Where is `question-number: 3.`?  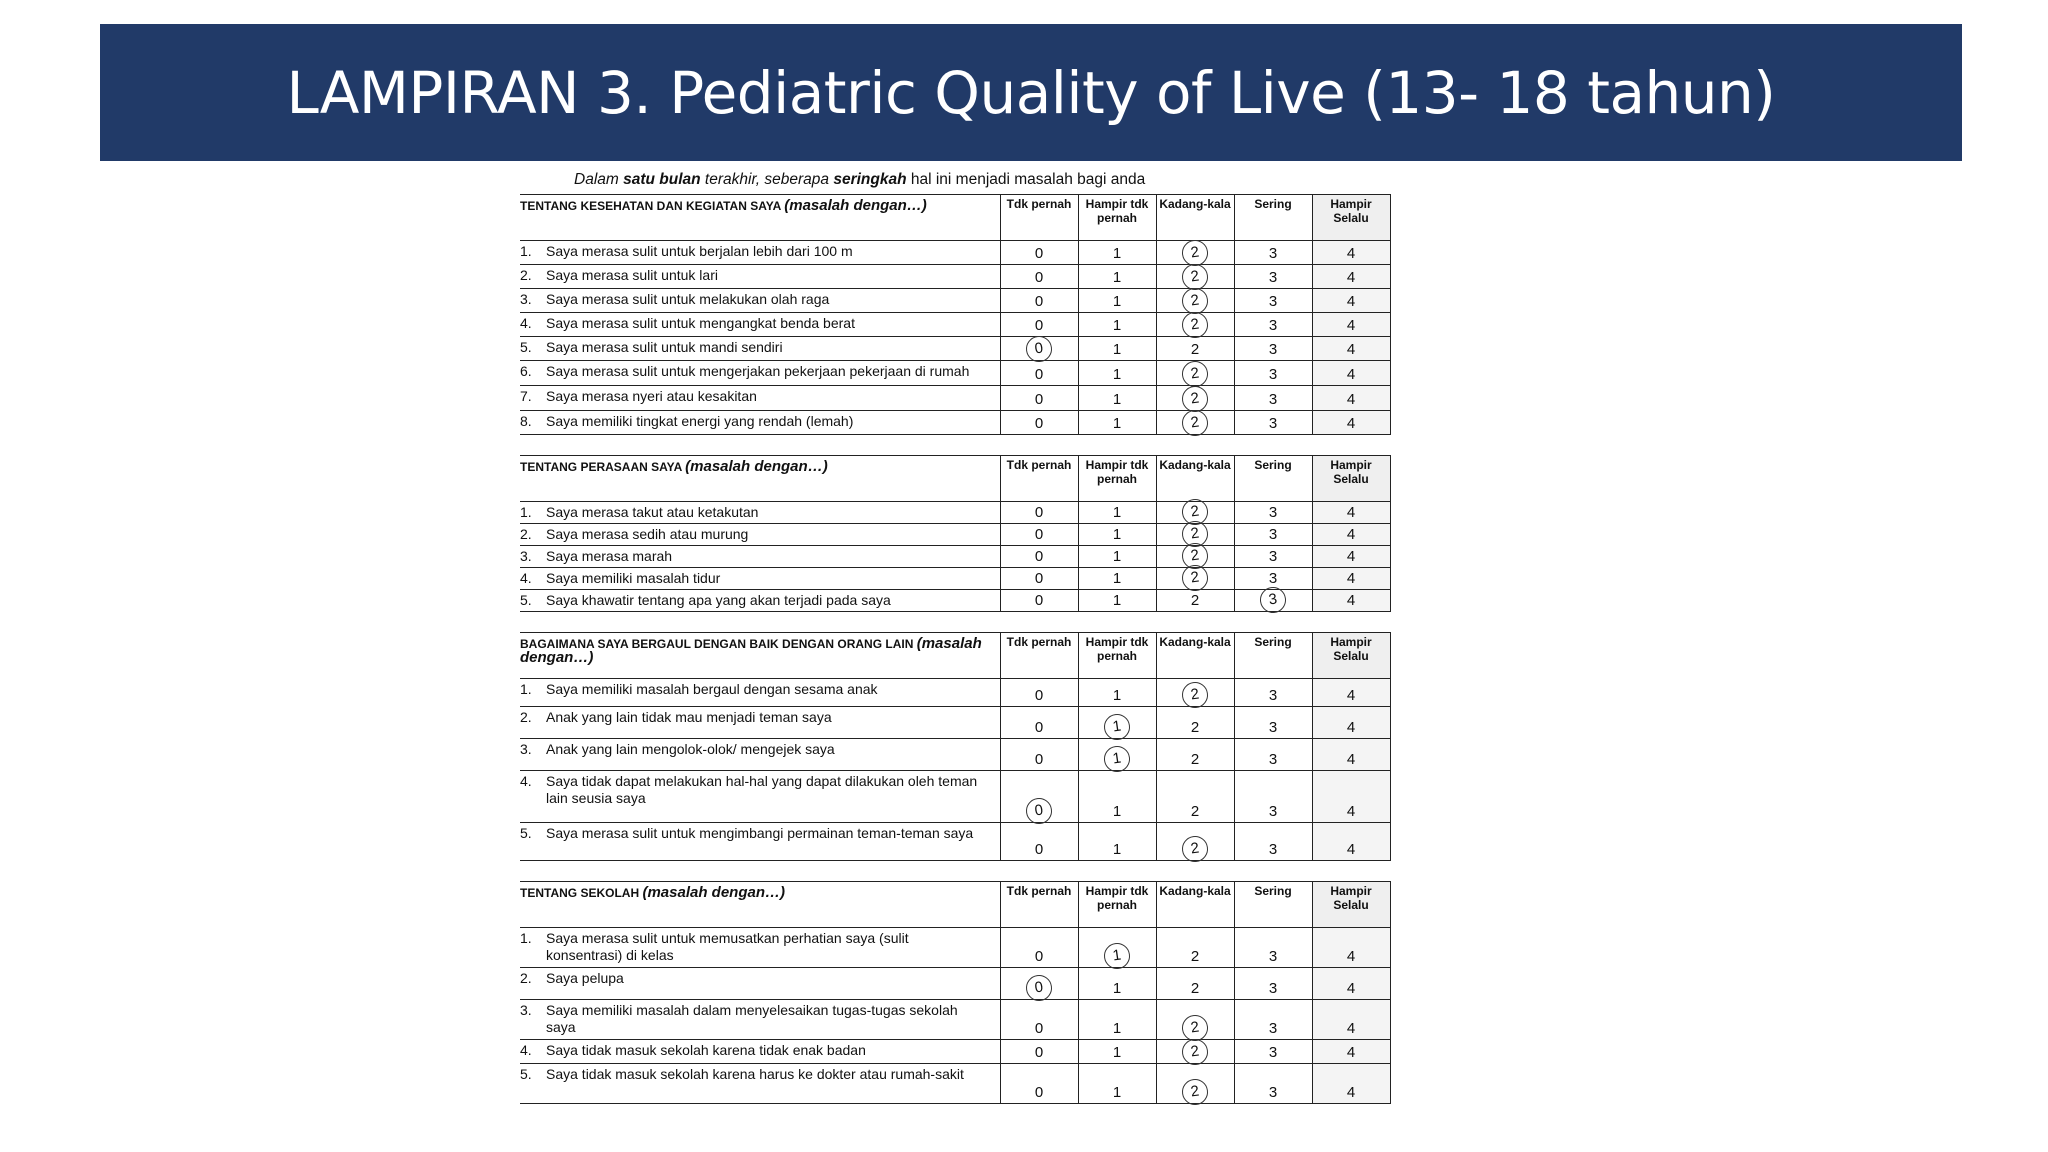
question-number: 3. is located at coordinates (526, 556).